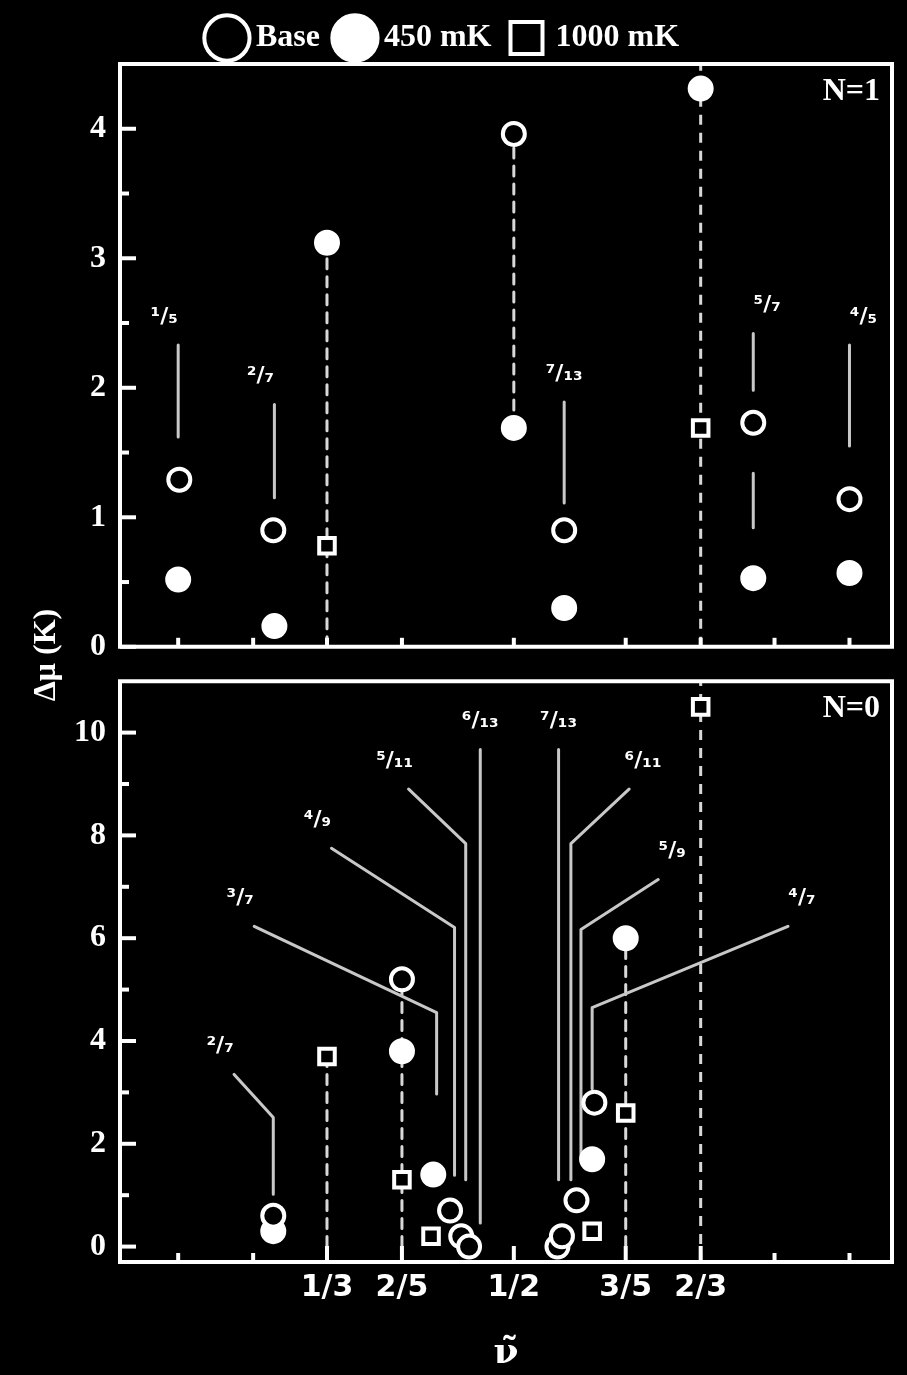 This screenshot has height=1375, width=907. What do you see at coordinates (327, 1285) in the screenshot?
I see `x-tick-label: 1/3` at bounding box center [327, 1285].